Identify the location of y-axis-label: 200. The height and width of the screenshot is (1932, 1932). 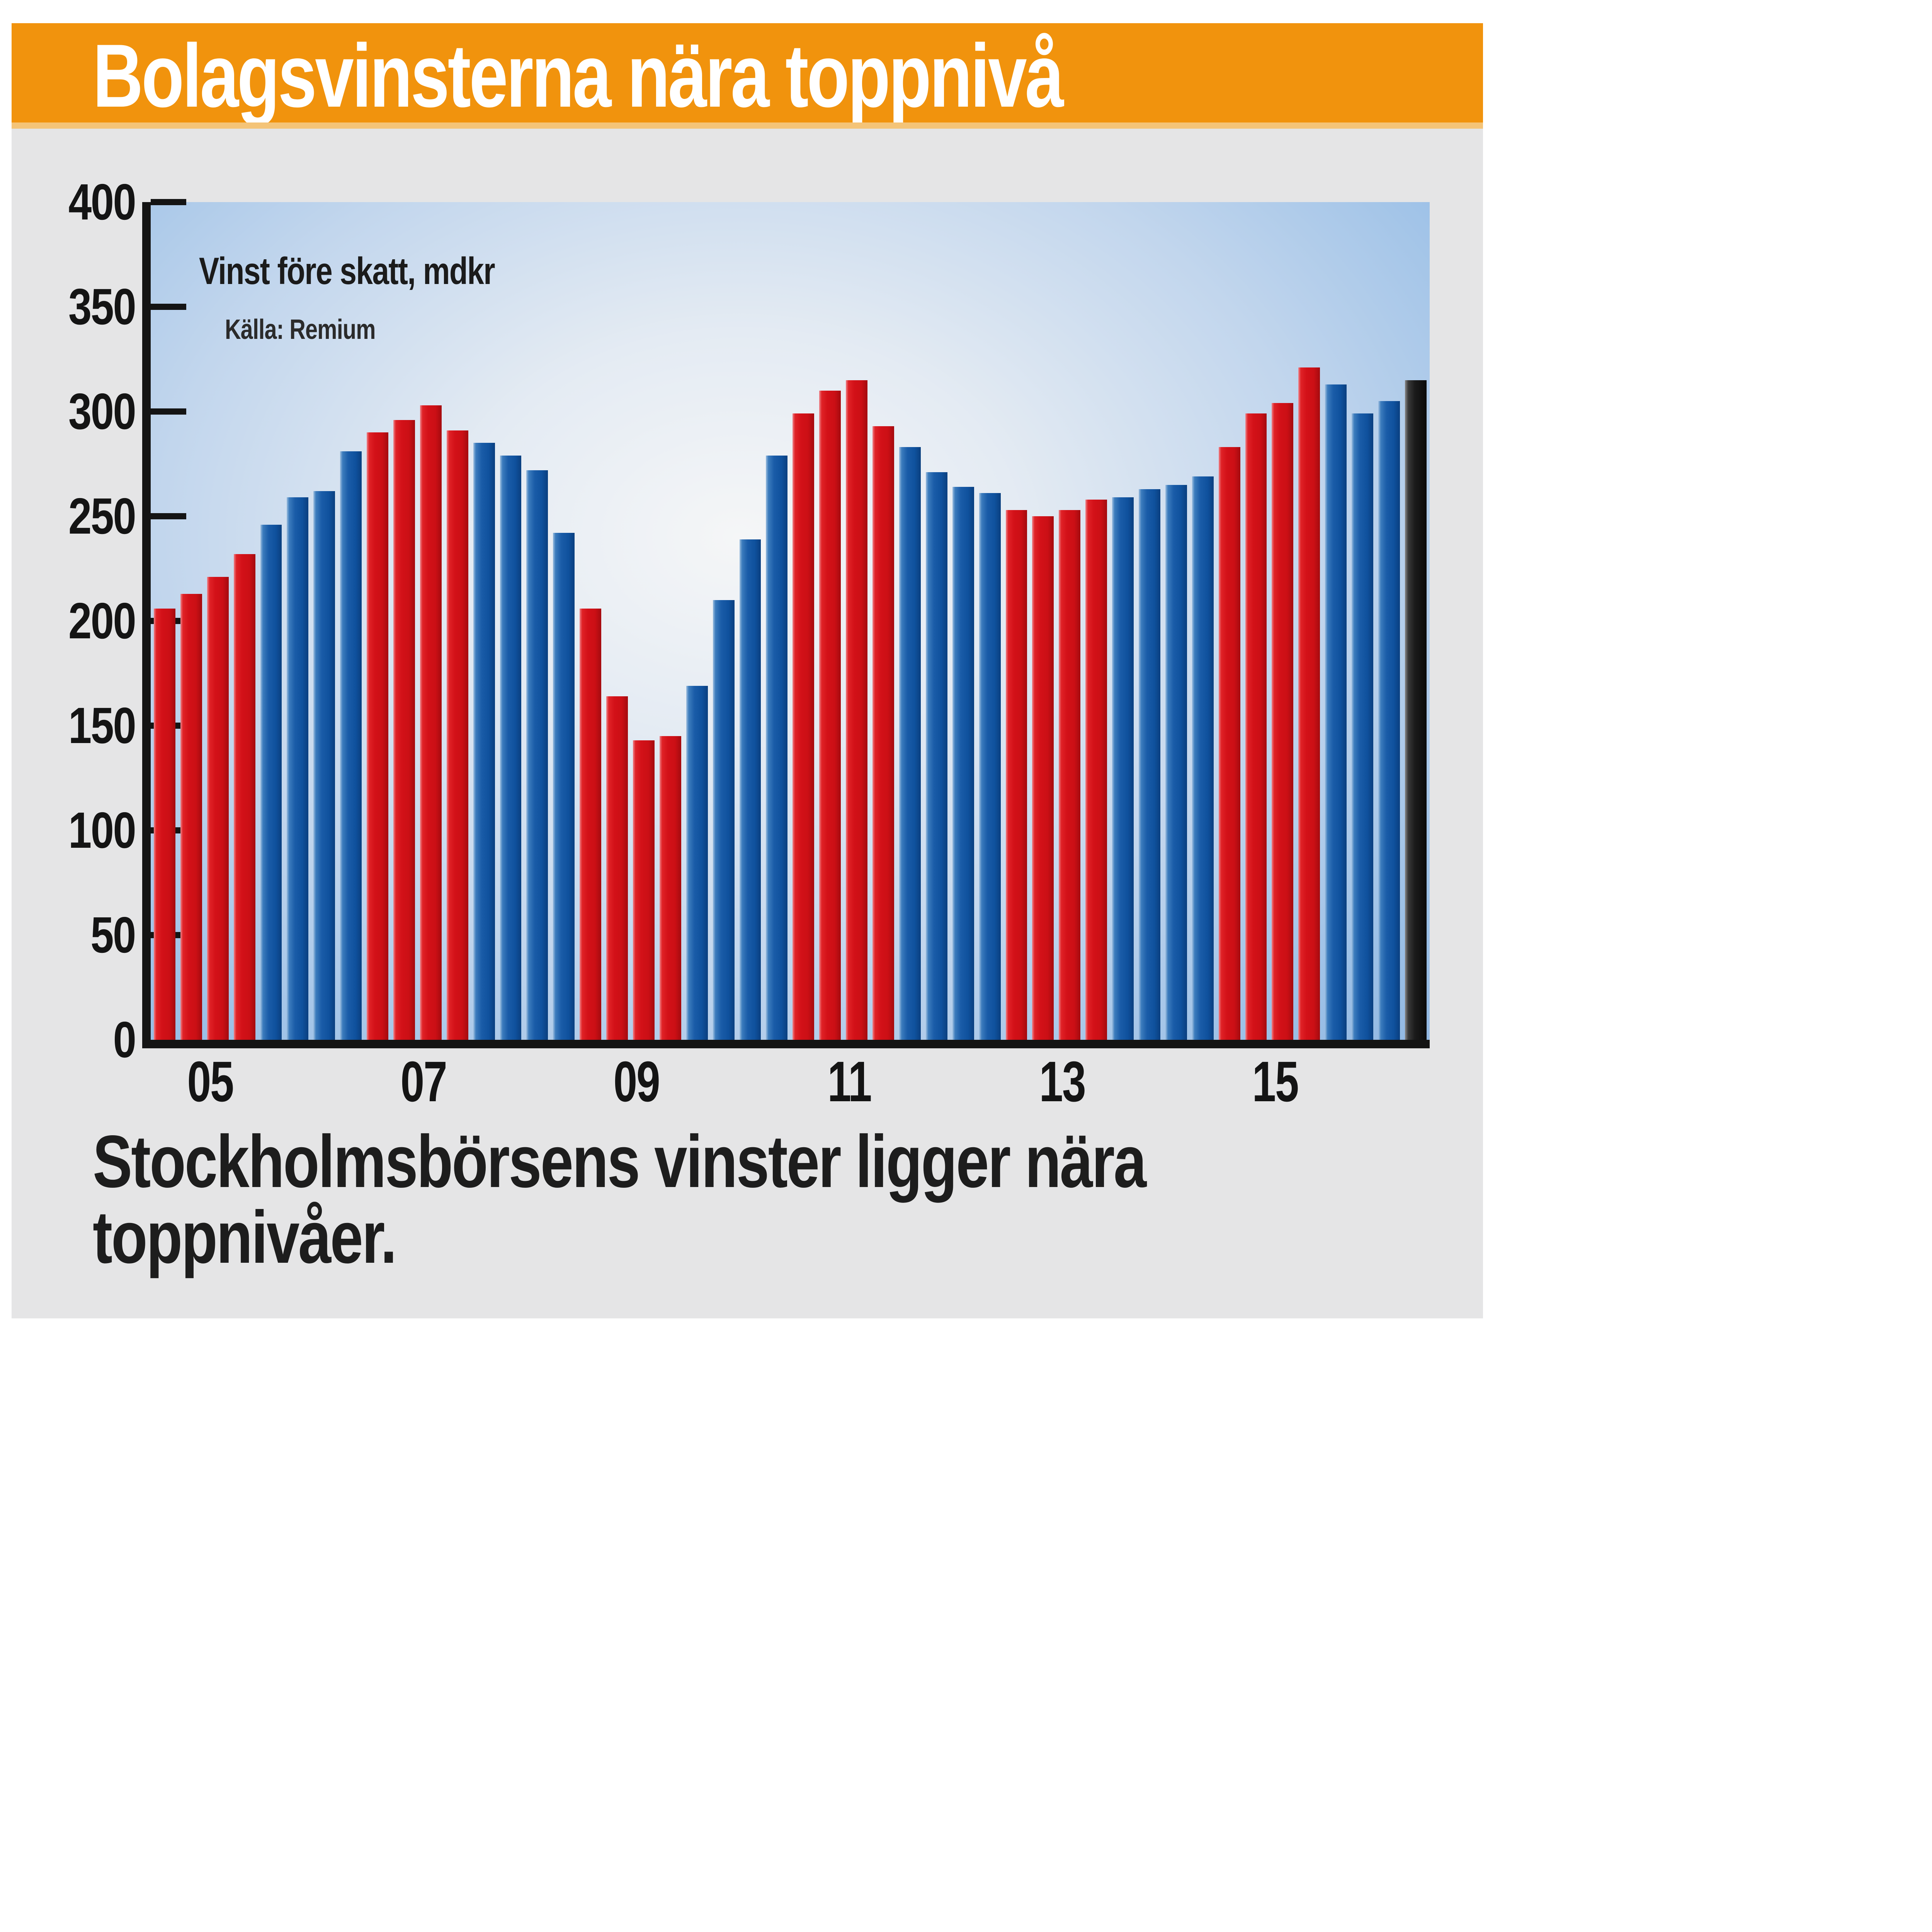
(102, 620).